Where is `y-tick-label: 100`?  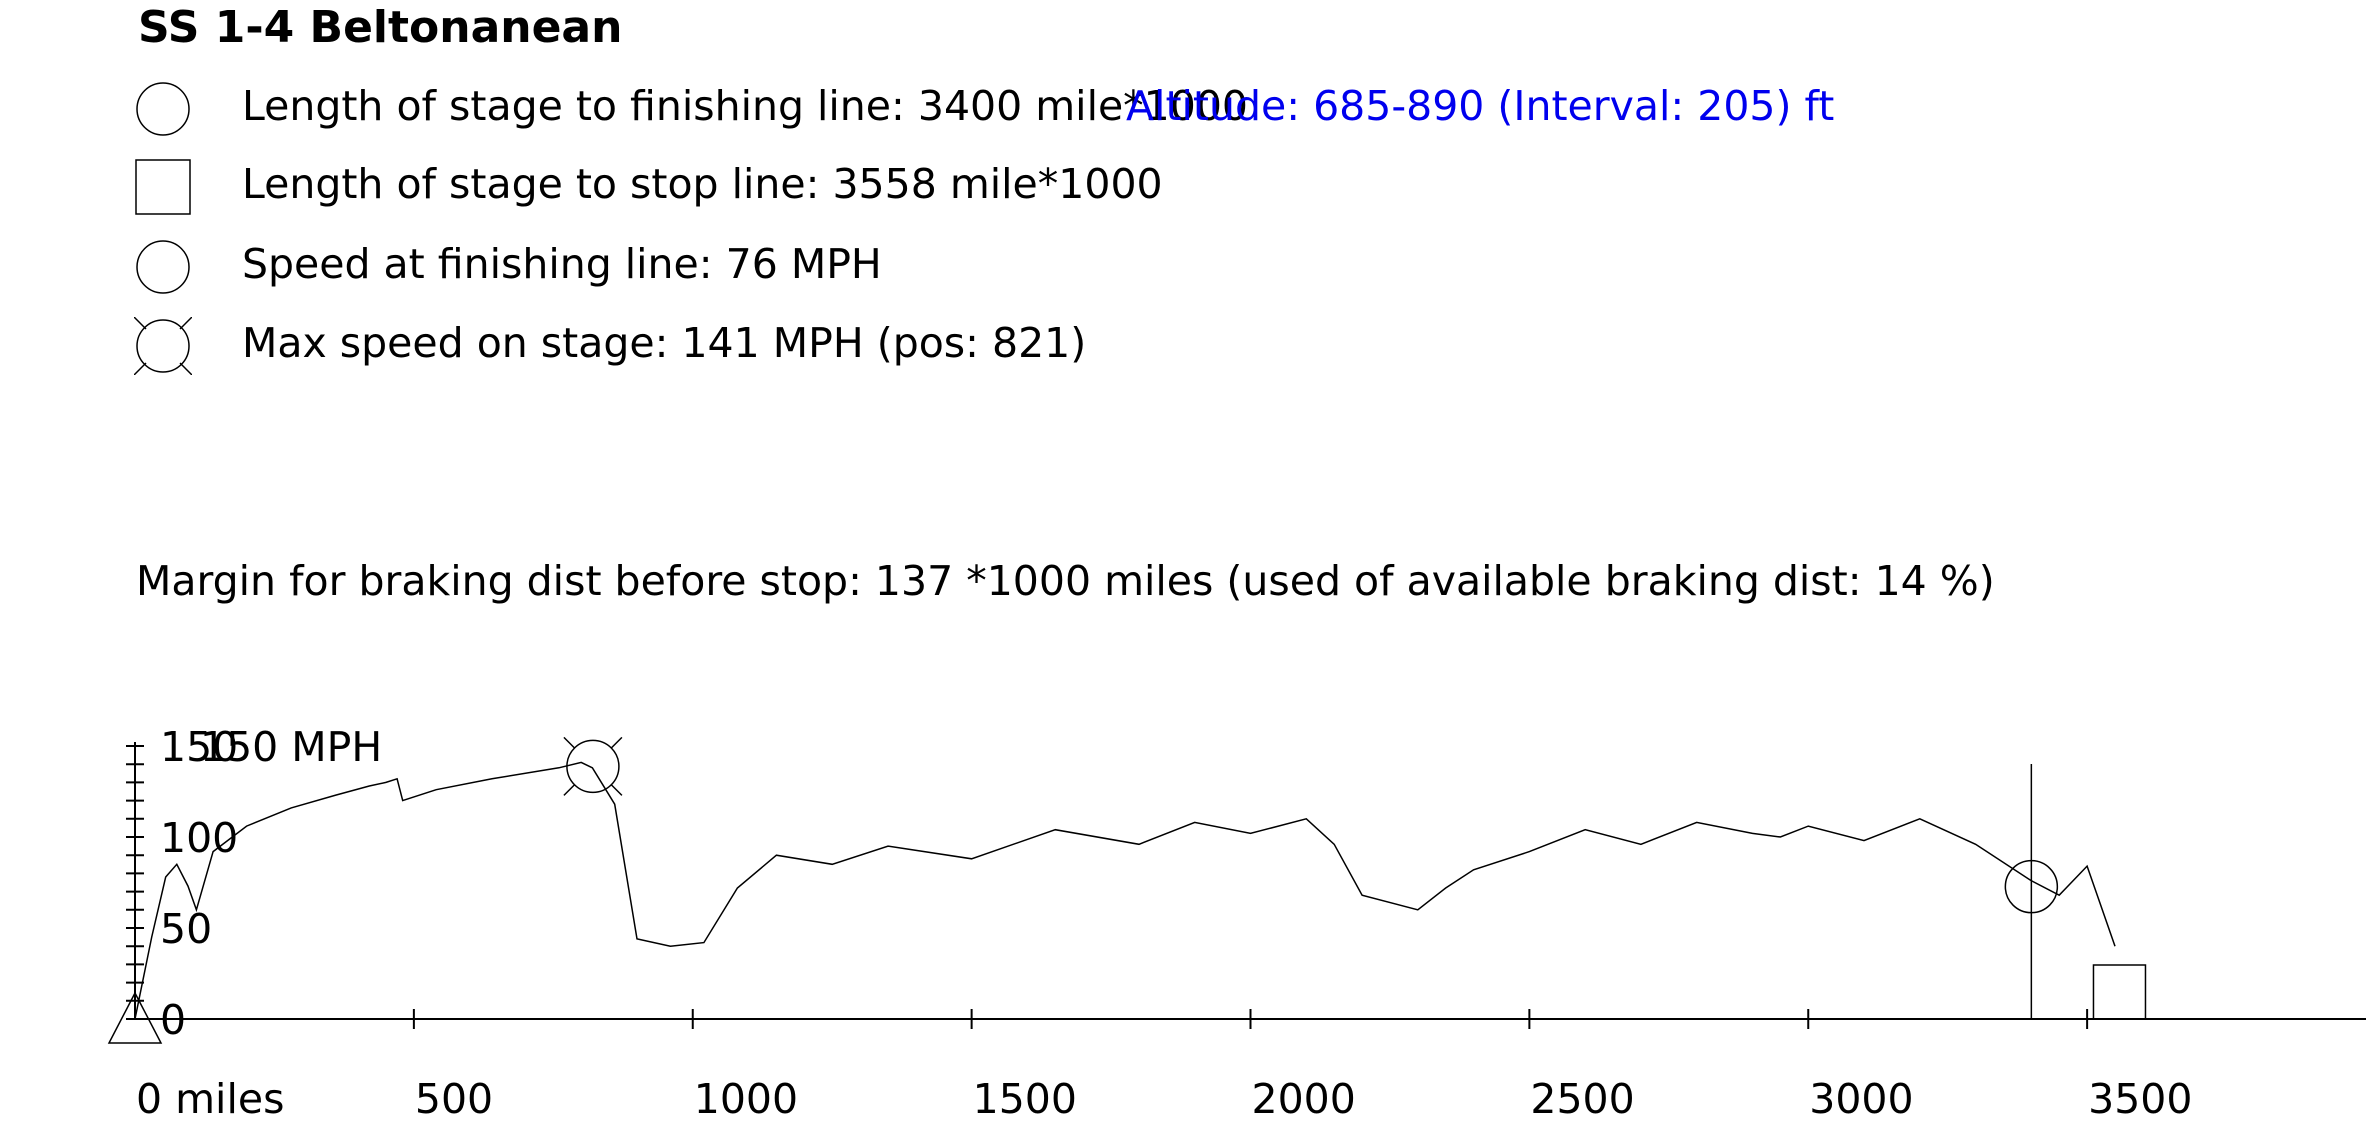
y-tick-label: 100 is located at coordinates (199, 838).